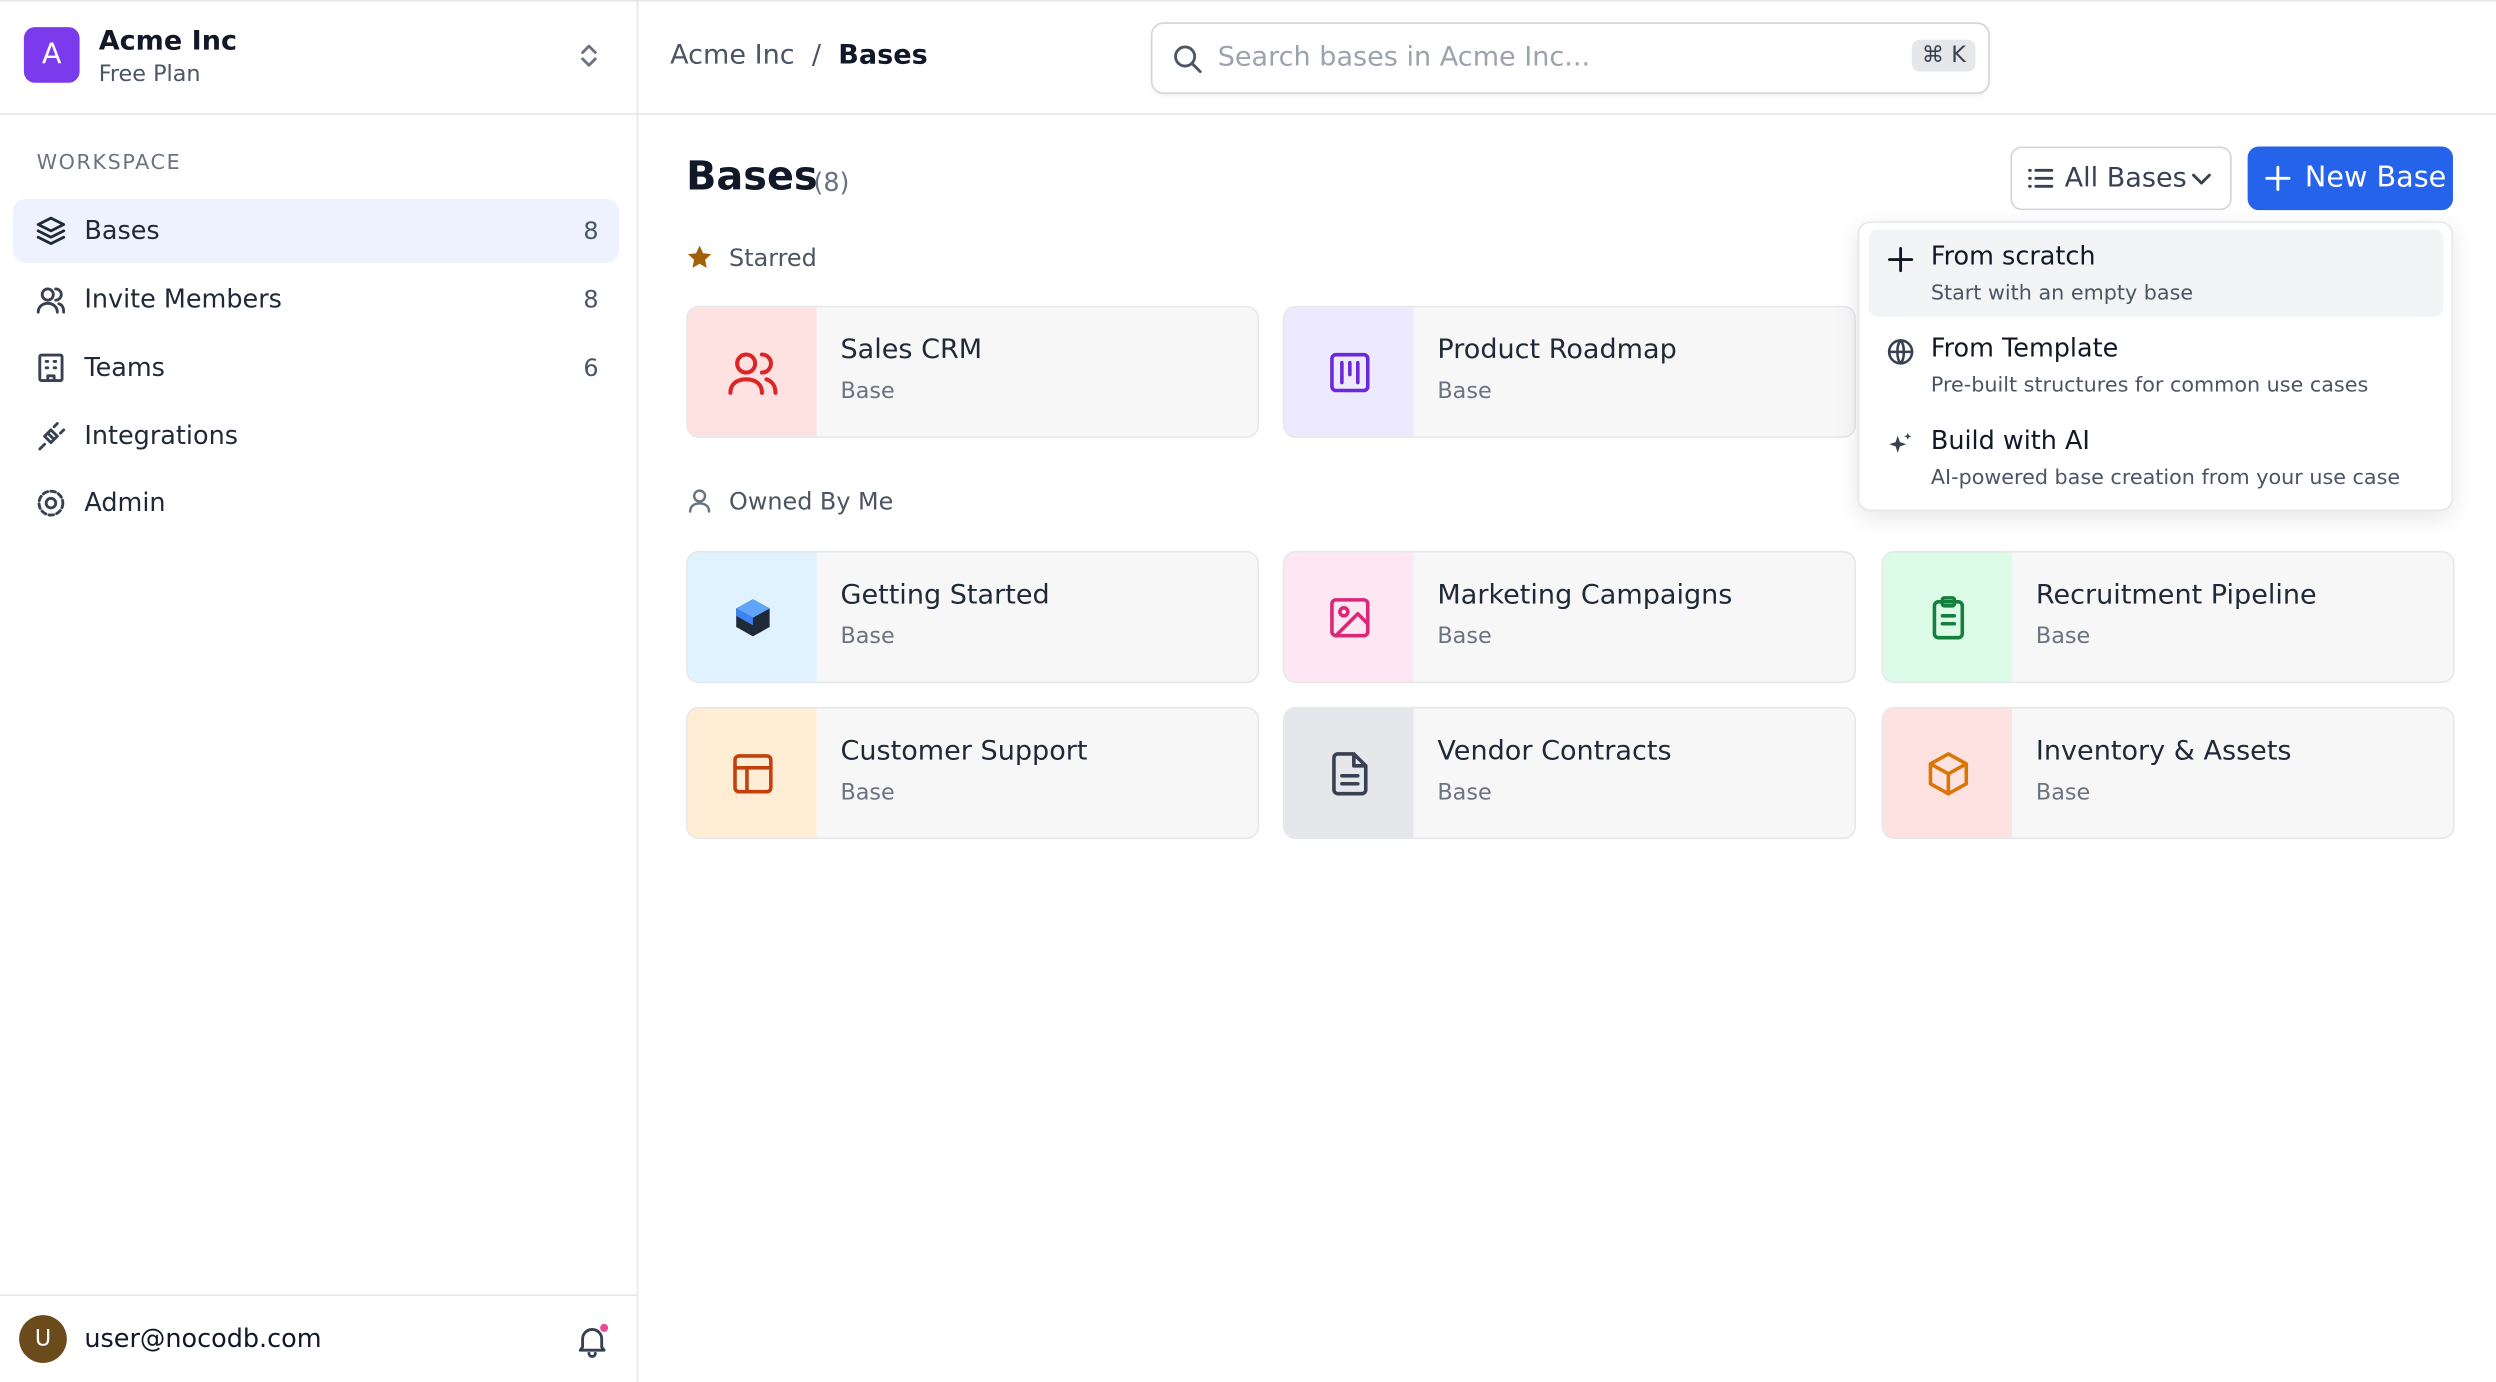 The image size is (2496, 1382). What do you see at coordinates (2168, 617) in the screenshot?
I see `base-card: Recruitment Pipeline Base` at bounding box center [2168, 617].